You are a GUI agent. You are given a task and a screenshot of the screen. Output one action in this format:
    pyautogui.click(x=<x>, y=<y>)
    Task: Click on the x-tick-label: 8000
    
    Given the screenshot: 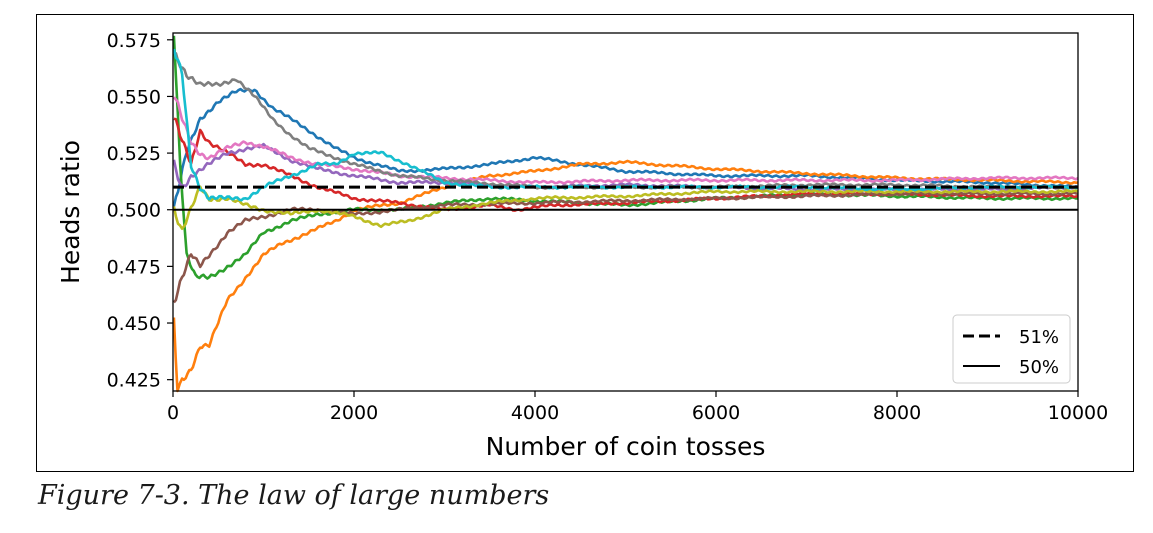 What is the action you would take?
    pyautogui.click(x=897, y=413)
    